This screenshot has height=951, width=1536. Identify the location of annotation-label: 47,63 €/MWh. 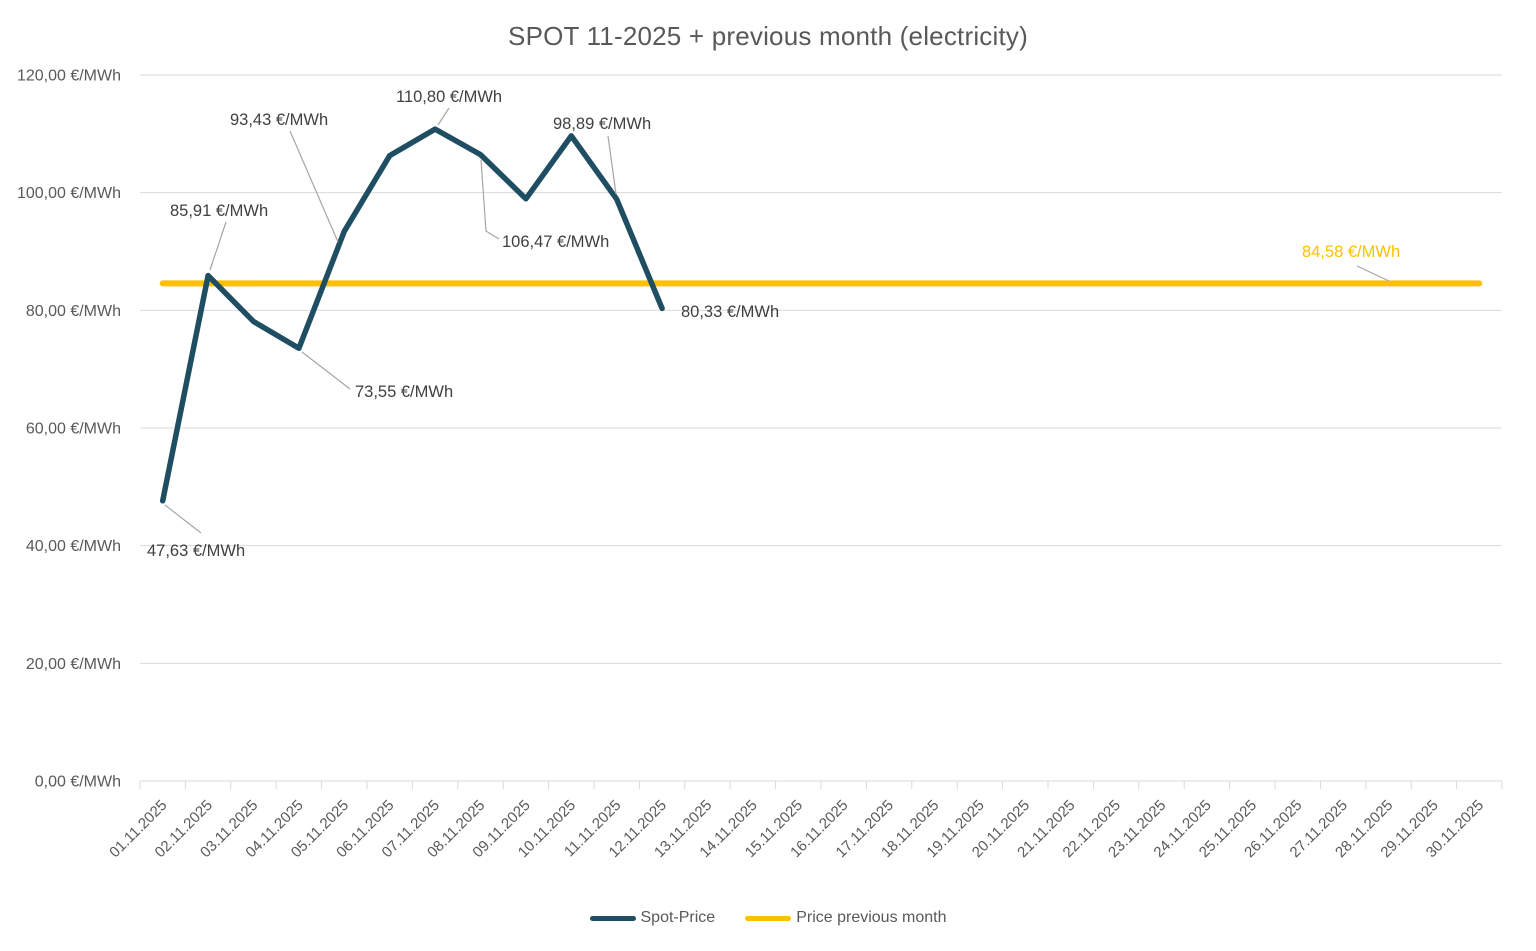
(196, 551).